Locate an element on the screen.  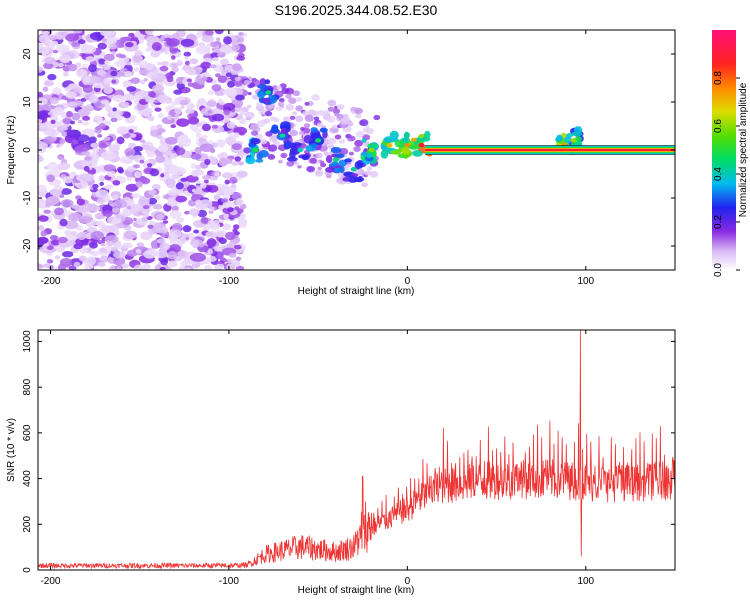
colorbar-tick-label: 0.6 is located at coordinates (718, 126).